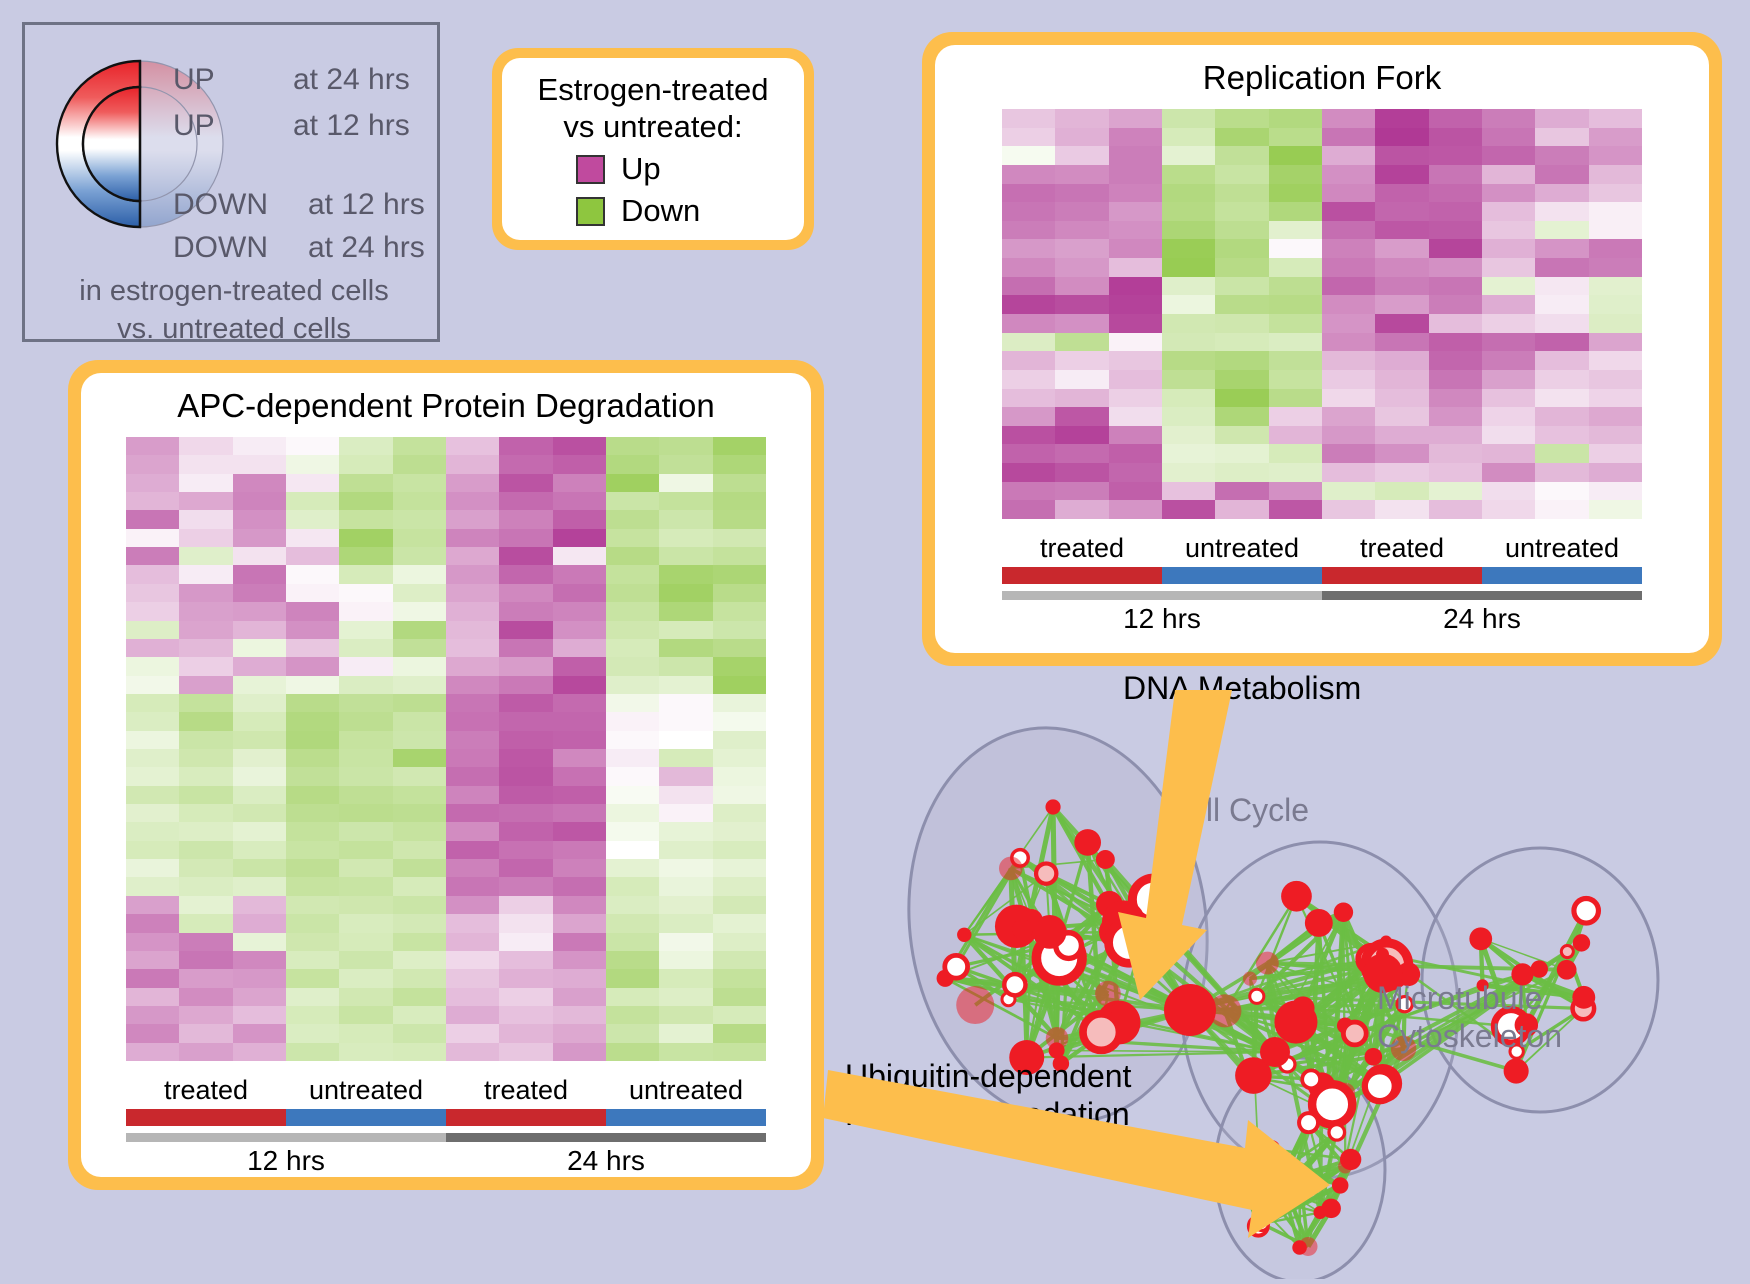 The height and width of the screenshot is (1284, 1750). Describe the element at coordinates (590, 211) in the screenshot. I see `down-swatch-icon` at that location.